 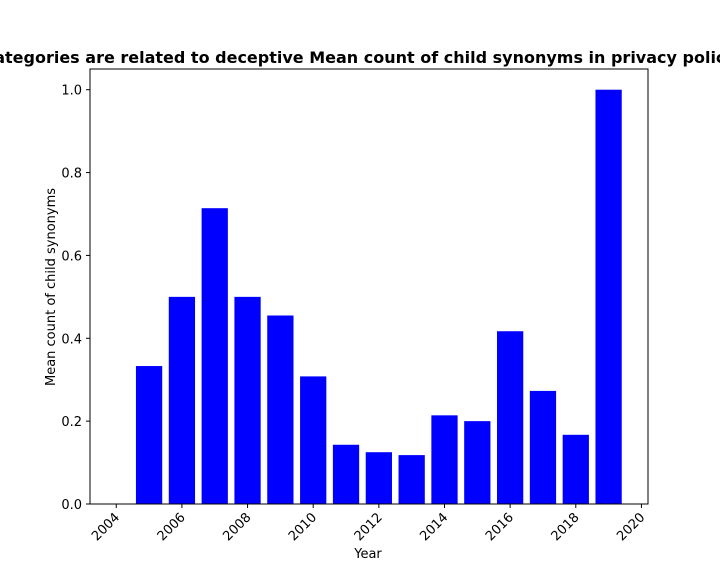 What do you see at coordinates (510, 417) in the screenshot?
I see `bar-2016` at bounding box center [510, 417].